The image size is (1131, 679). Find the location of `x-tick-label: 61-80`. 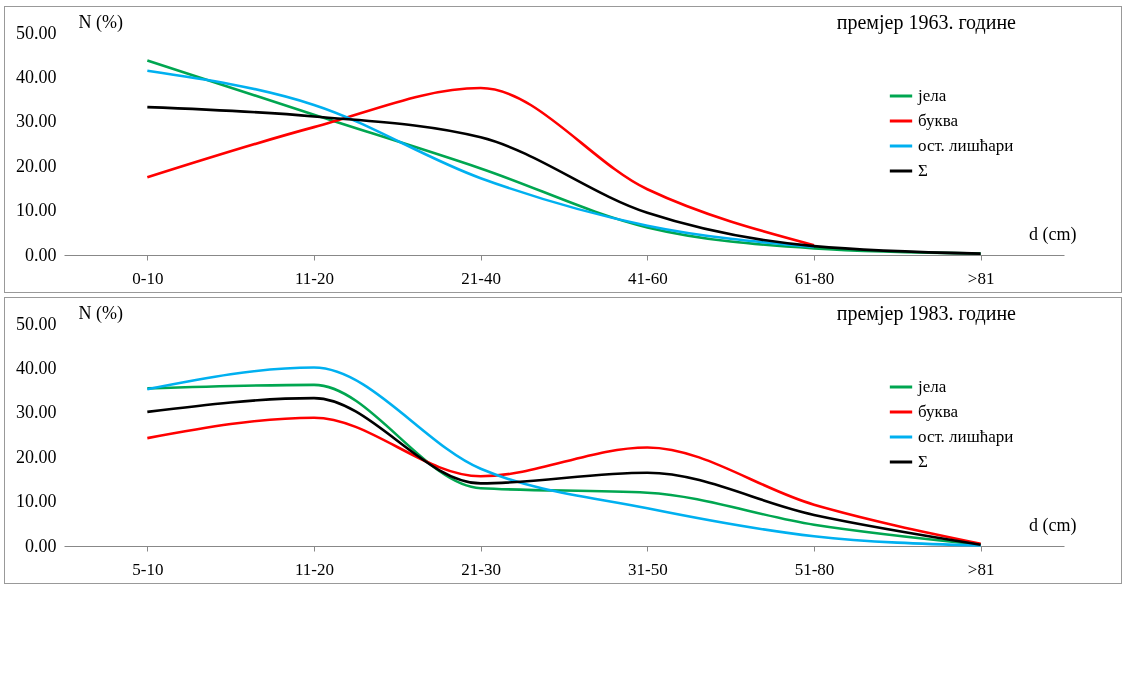

x-tick-label: 61-80 is located at coordinates (814, 278).